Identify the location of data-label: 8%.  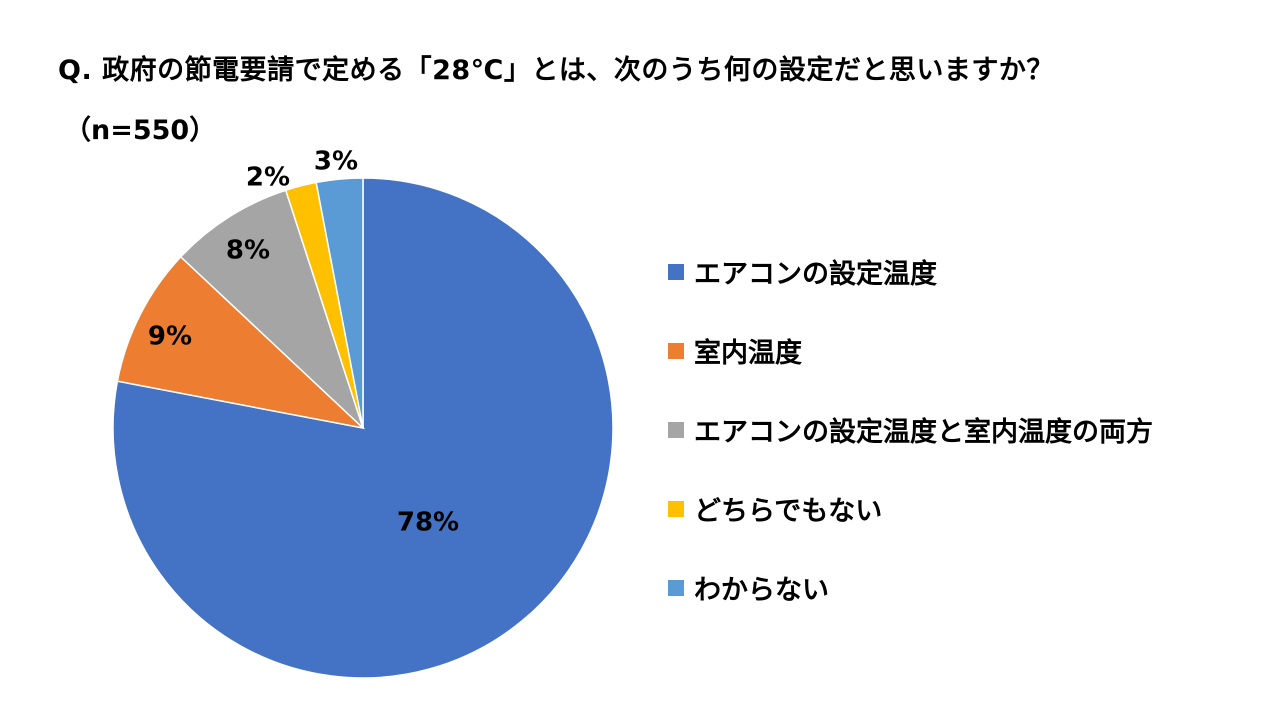
(248, 251).